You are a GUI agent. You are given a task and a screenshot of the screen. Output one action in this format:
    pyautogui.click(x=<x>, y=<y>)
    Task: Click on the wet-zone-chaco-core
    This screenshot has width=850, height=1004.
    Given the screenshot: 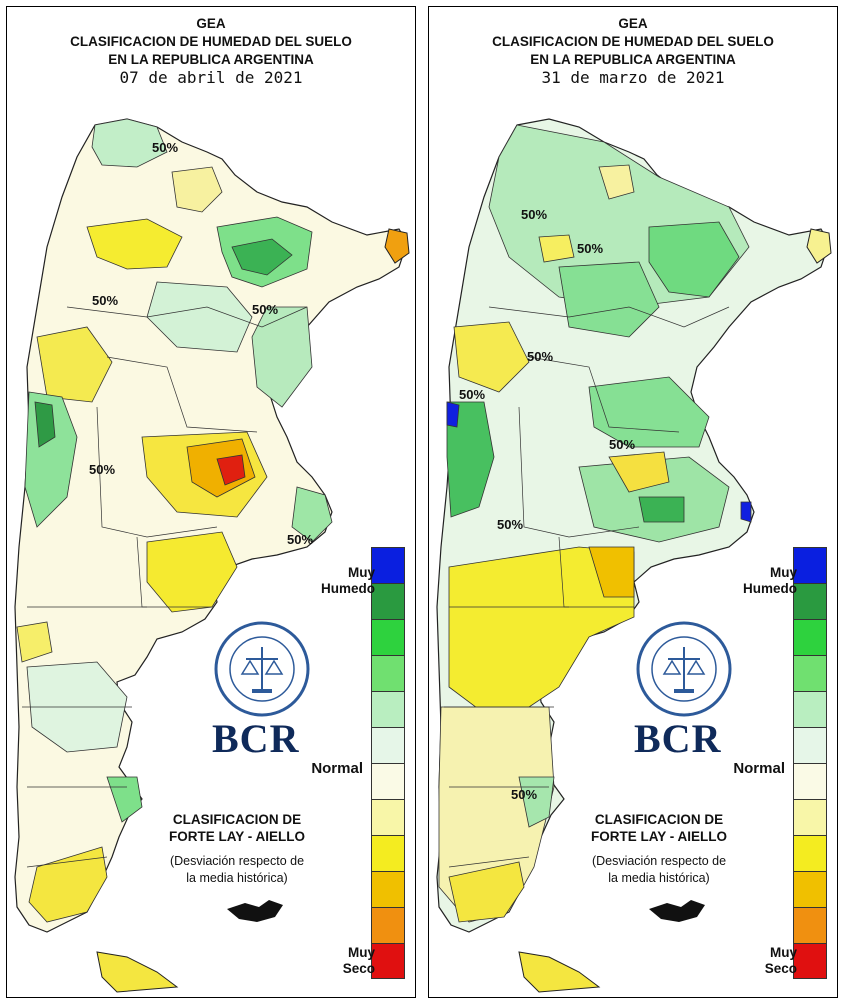 What is the action you would take?
    pyautogui.click(x=262, y=257)
    